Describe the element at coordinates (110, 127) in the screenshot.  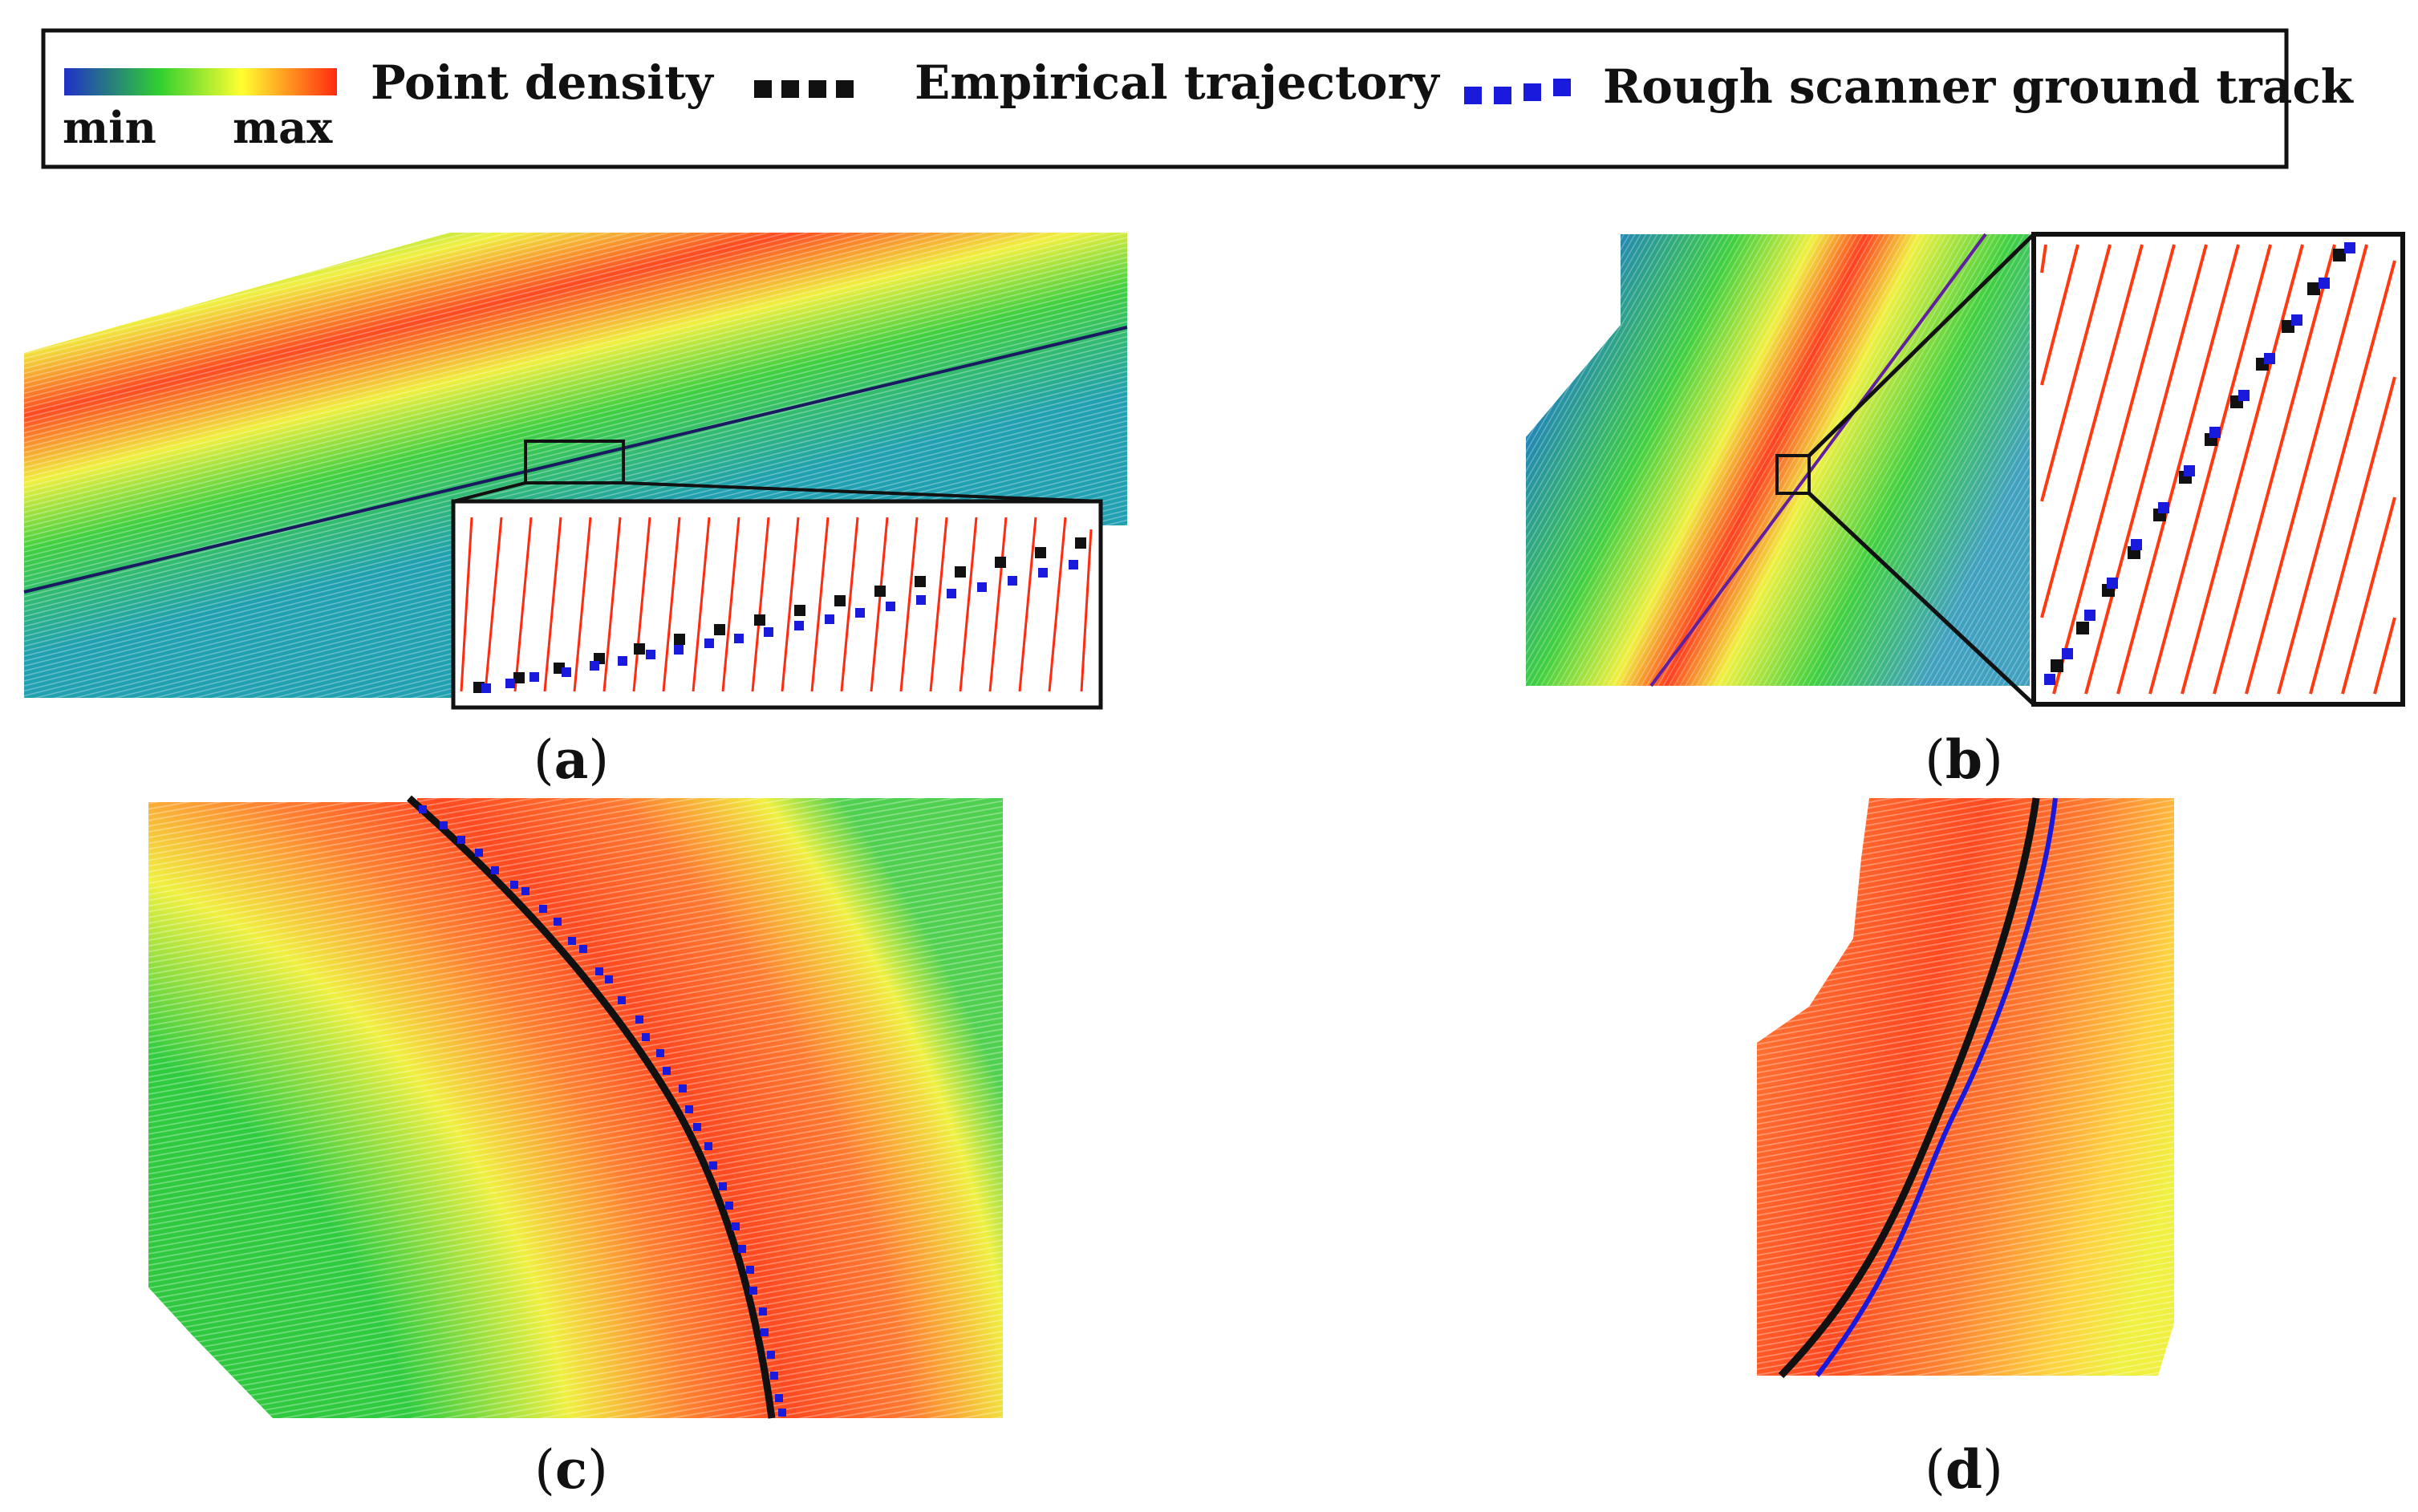
I see `min-label: min` at that location.